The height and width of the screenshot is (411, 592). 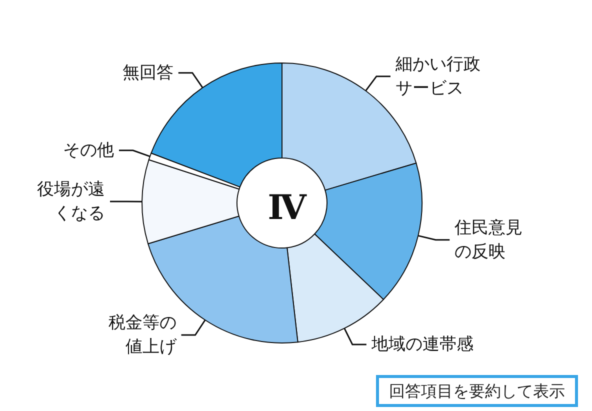 What do you see at coordinates (88, 150) in the screenshot?
I see `slice-label: その他` at bounding box center [88, 150].